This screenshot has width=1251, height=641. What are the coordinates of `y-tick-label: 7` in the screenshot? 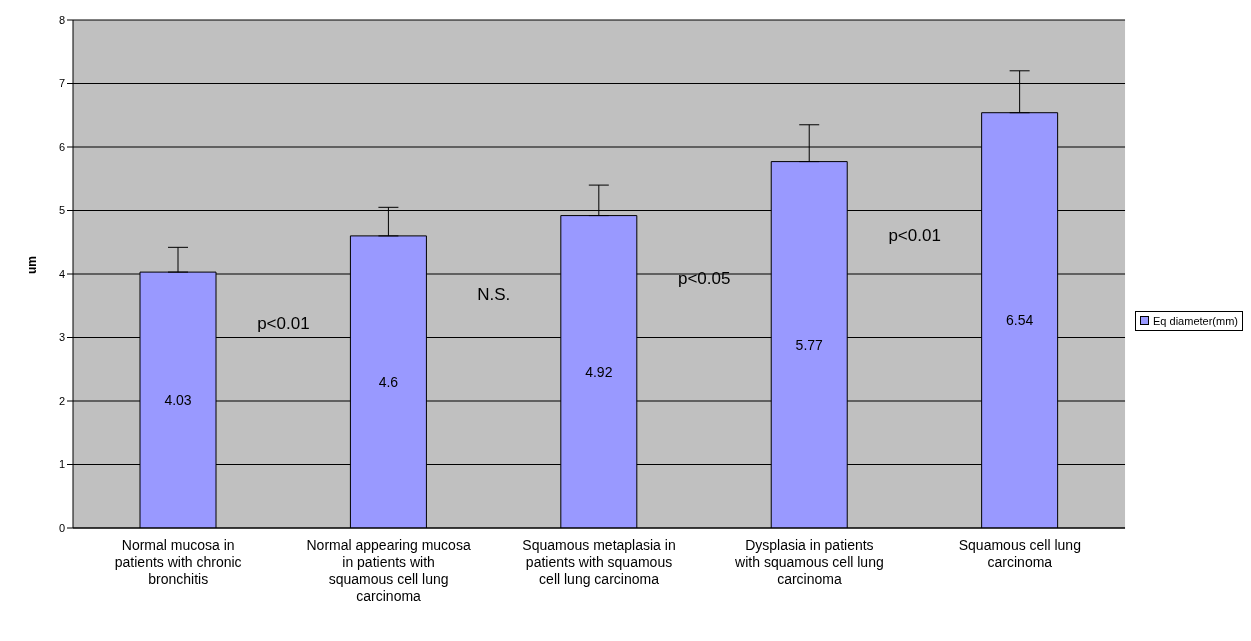 It's located at (61, 83).